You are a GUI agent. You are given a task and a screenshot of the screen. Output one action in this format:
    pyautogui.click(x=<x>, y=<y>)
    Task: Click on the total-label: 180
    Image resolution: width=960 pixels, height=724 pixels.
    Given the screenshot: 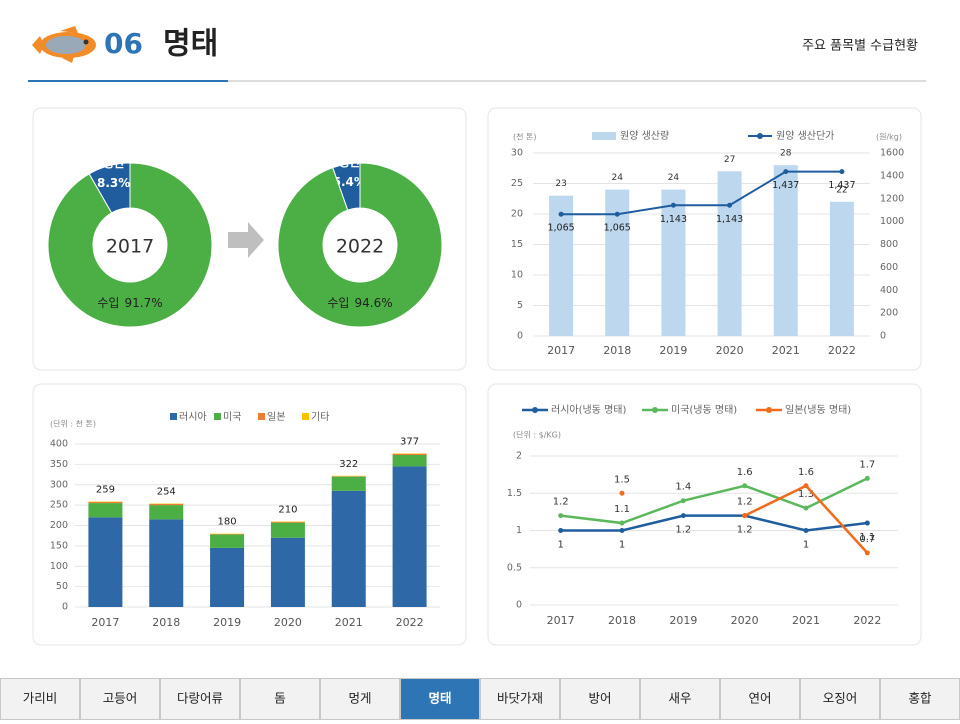 What is the action you would take?
    pyautogui.click(x=227, y=522)
    